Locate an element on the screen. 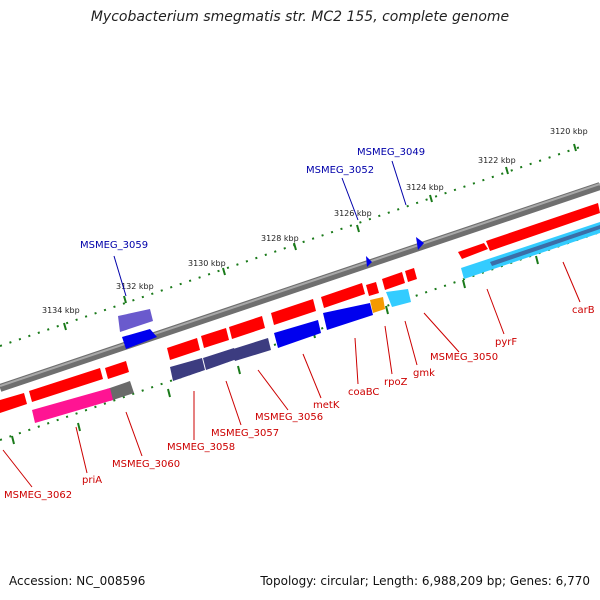 This screenshot has width=600, height=600. kbp-label: 3126 kbp is located at coordinates (353, 213).